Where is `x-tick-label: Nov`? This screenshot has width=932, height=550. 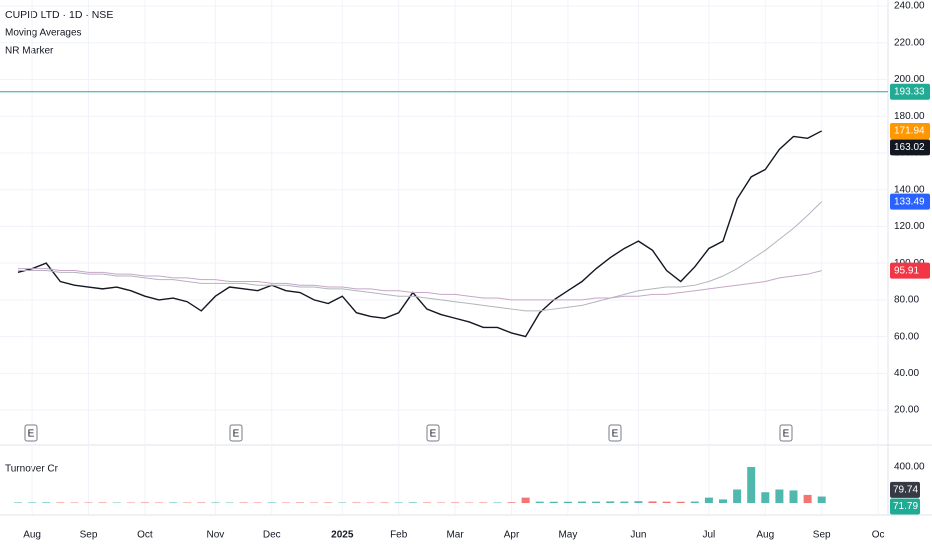 x-tick-label: Nov is located at coordinates (216, 535).